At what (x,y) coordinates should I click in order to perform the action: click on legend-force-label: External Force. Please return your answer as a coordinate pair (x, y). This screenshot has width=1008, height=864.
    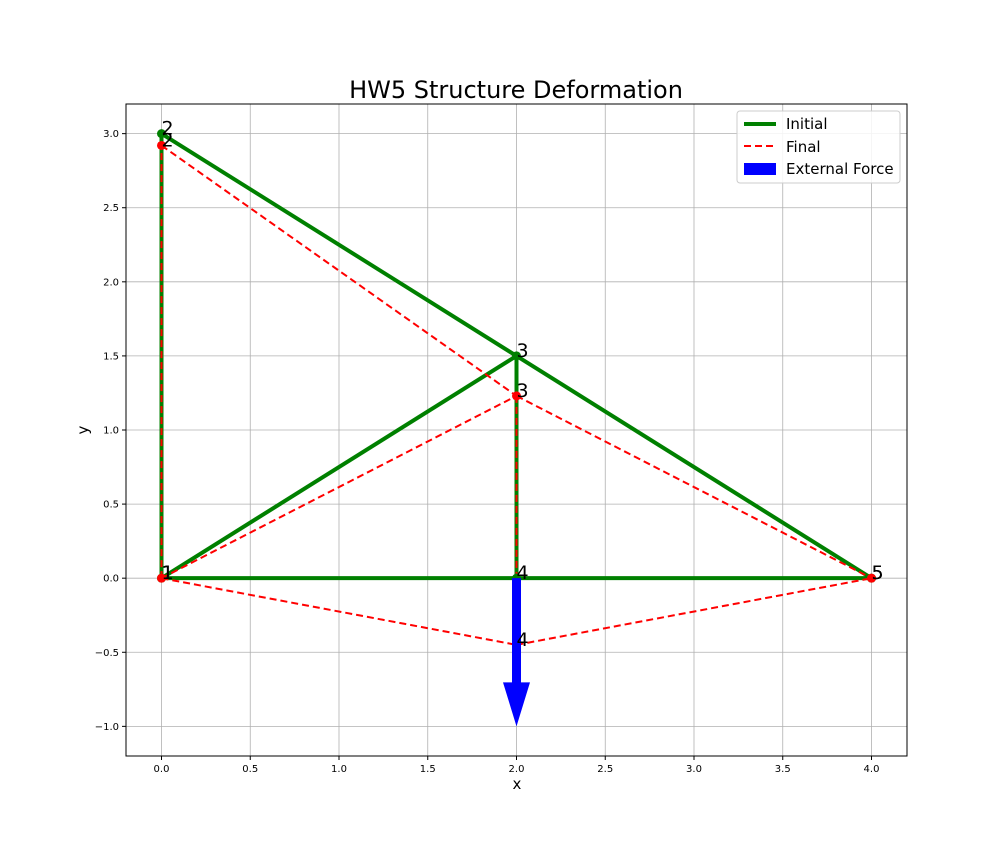
    Looking at the image, I should click on (840, 169).